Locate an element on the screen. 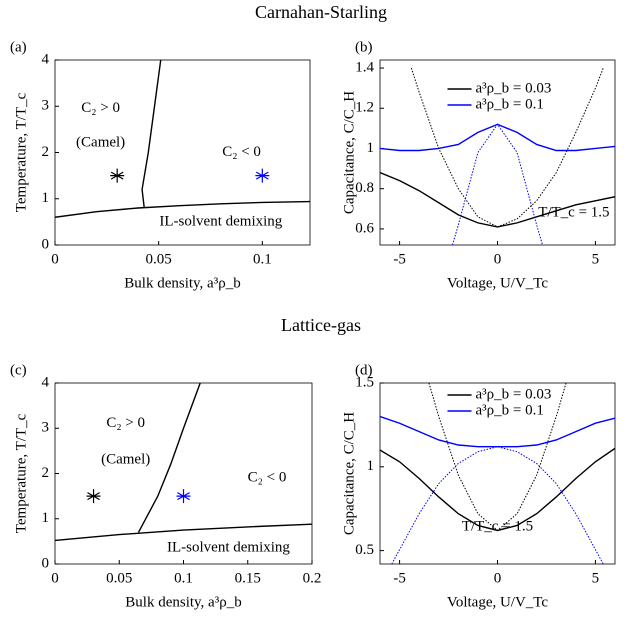 Image resolution: width=643 pixels, height=619 pixels. panel-label: (d) is located at coordinates (364, 370).